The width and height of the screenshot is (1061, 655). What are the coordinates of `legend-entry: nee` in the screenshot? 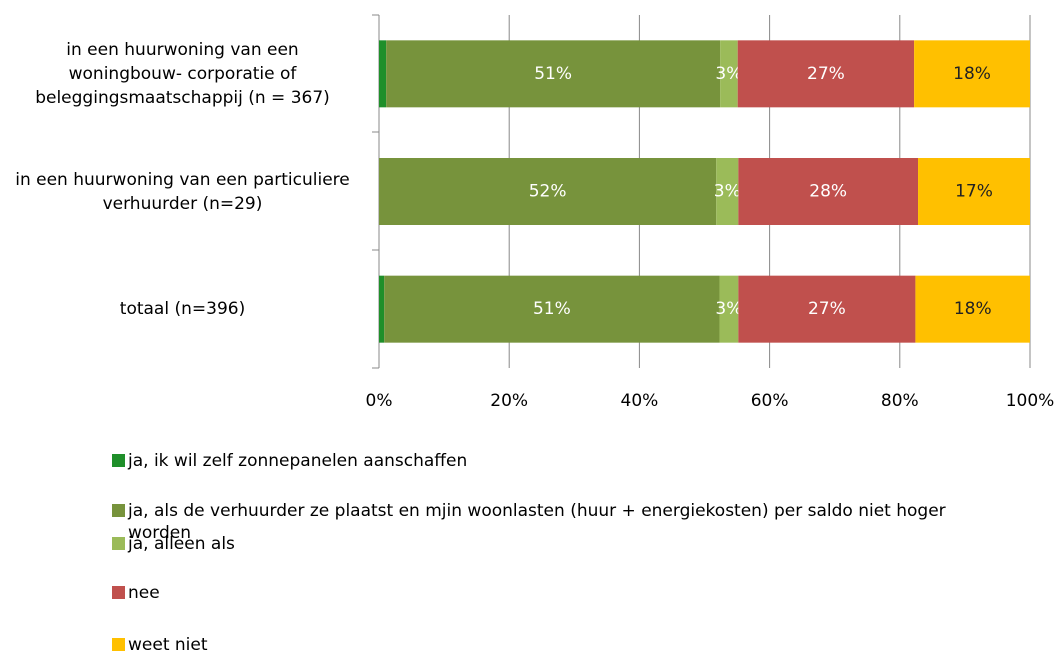 It's located at (562, 593).